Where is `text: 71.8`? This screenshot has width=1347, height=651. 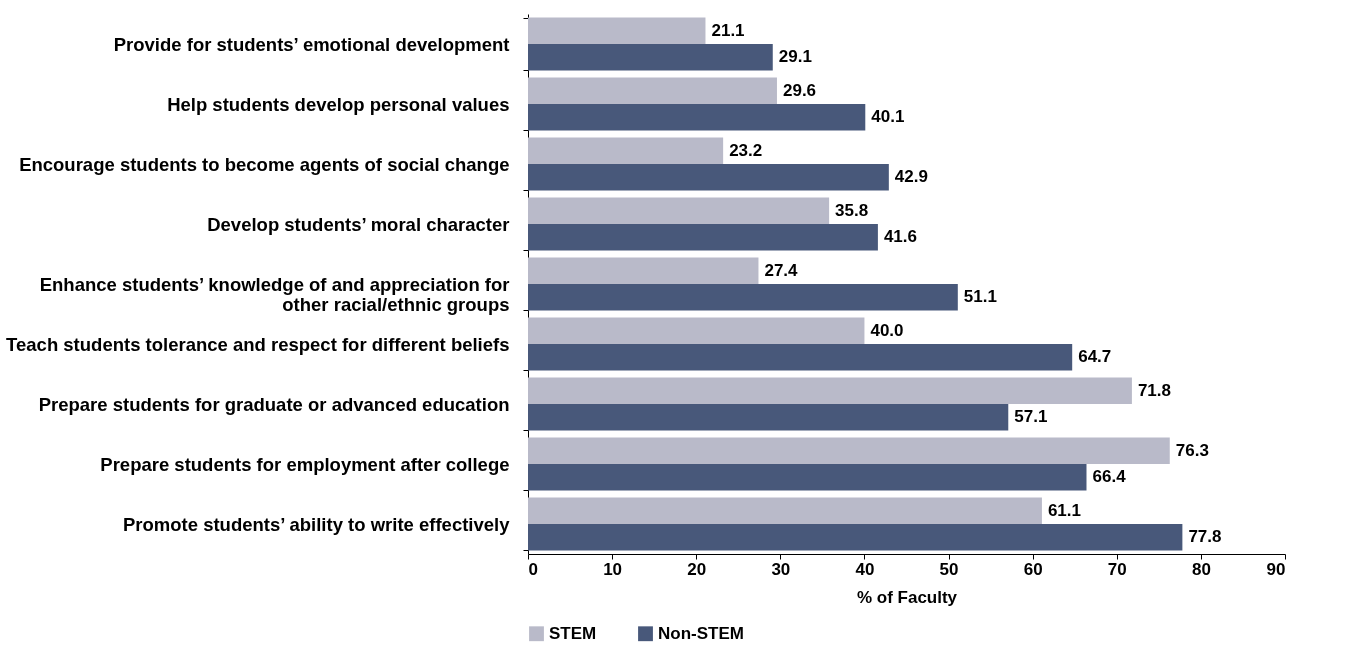 text: 71.8 is located at coordinates (1154, 390).